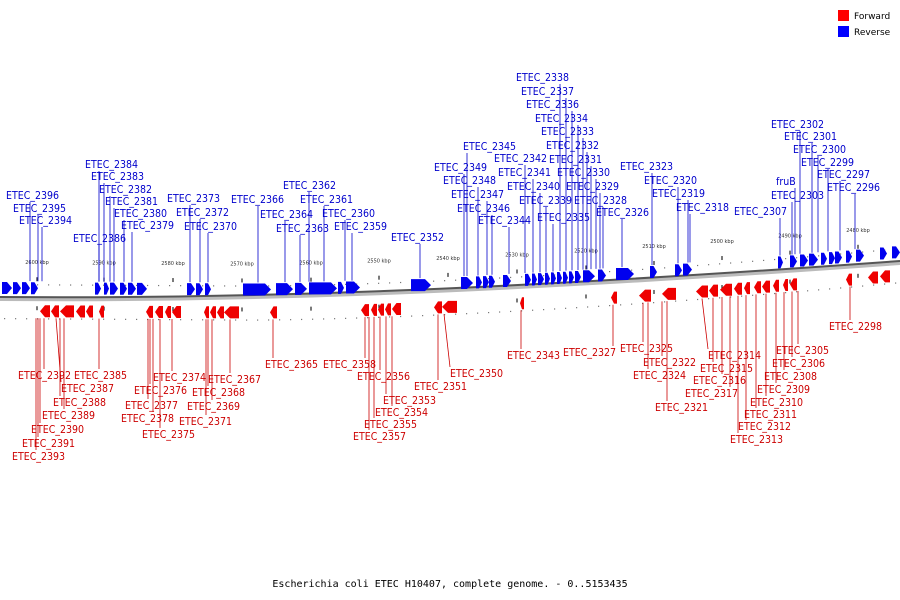 The image size is (900, 600). Describe the element at coordinates (286, 215) in the screenshot. I see `gene-label: ETEC_2364` at that location.